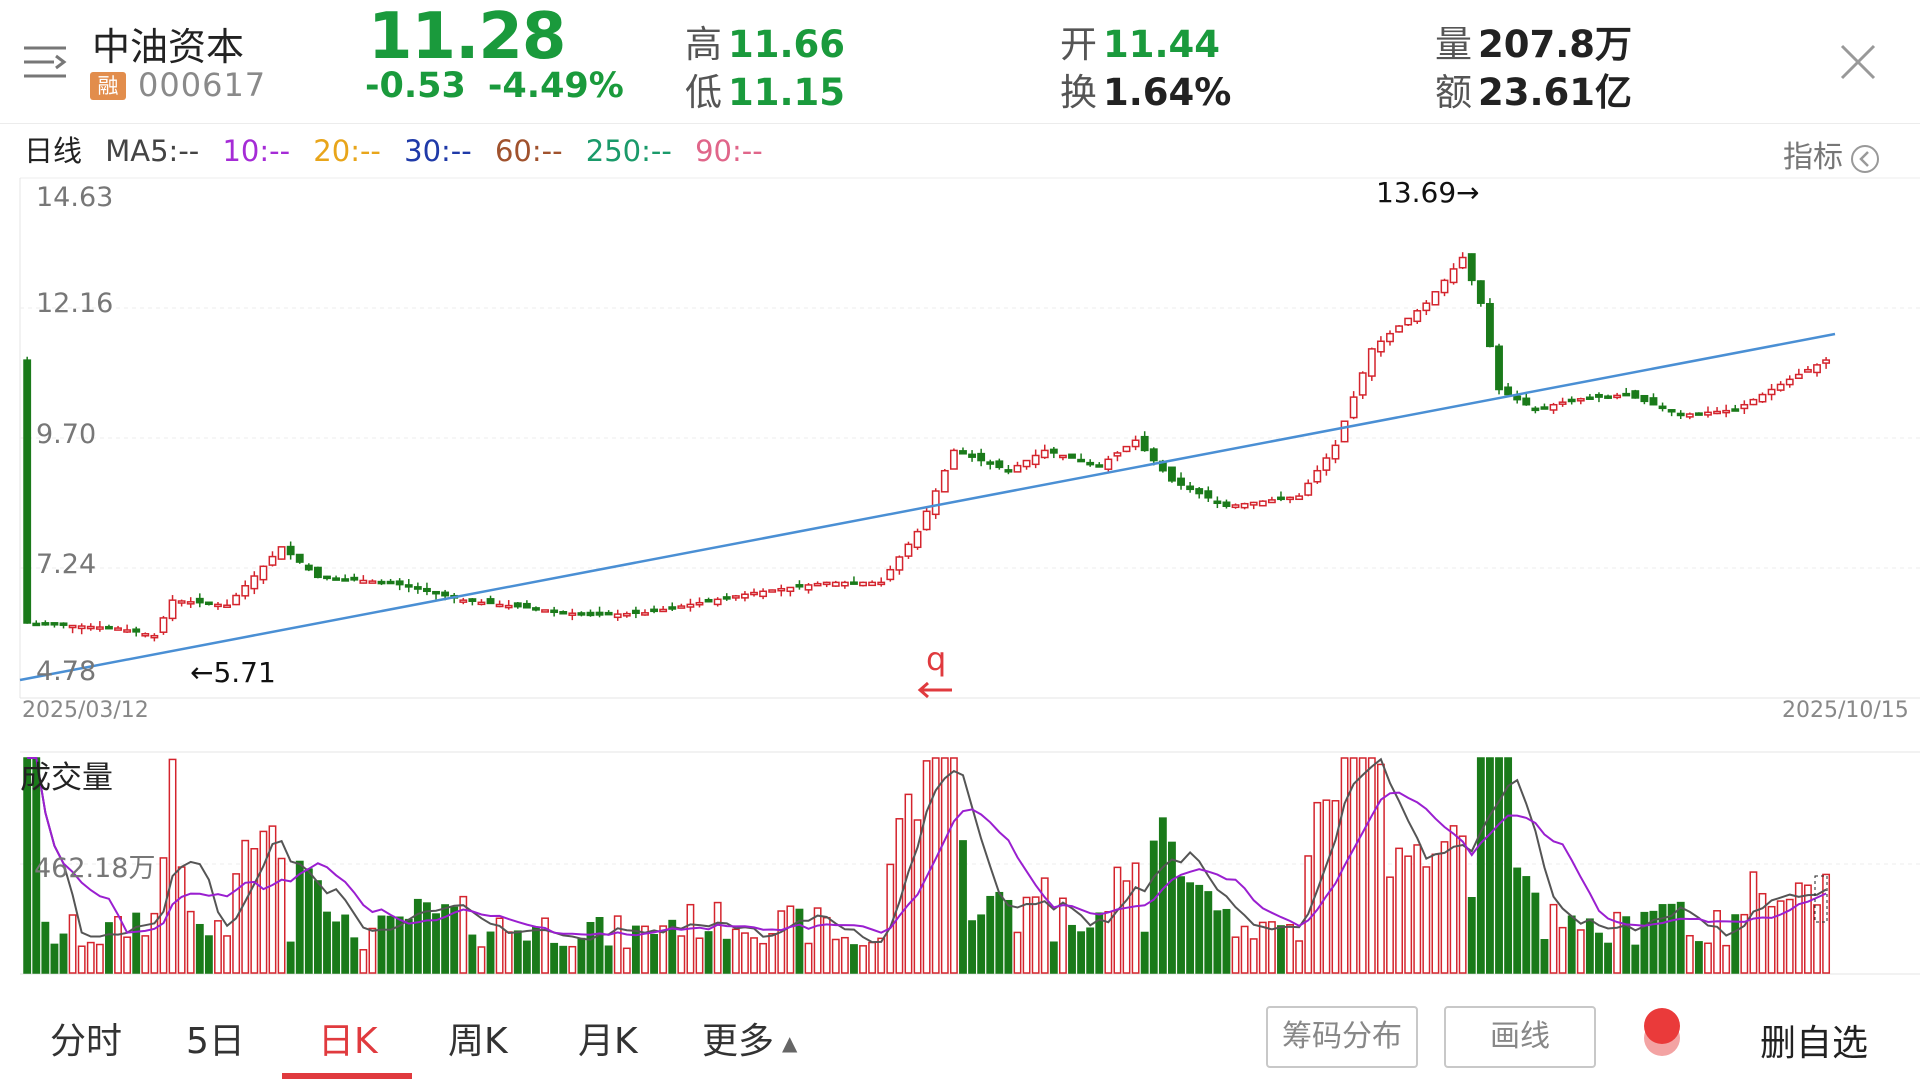 The width and height of the screenshot is (1920, 1080). I want to click on tab-daily-k: 日K, so click(348, 1041).